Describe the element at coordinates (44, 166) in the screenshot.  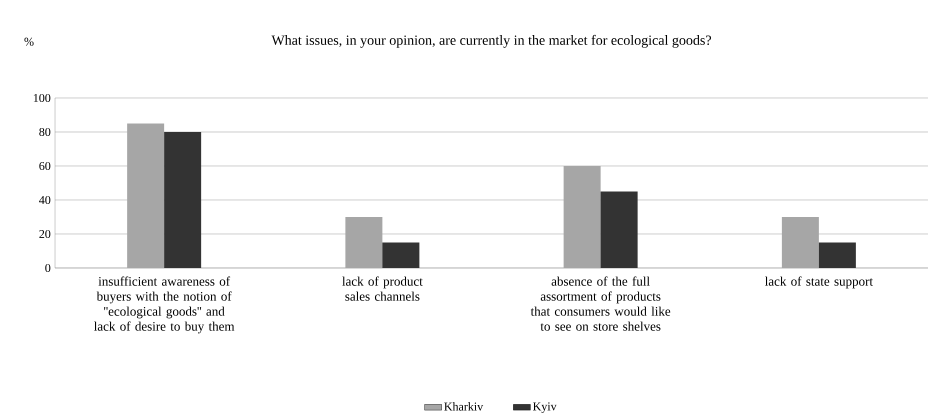
I see `y-tick-label: 60` at that location.